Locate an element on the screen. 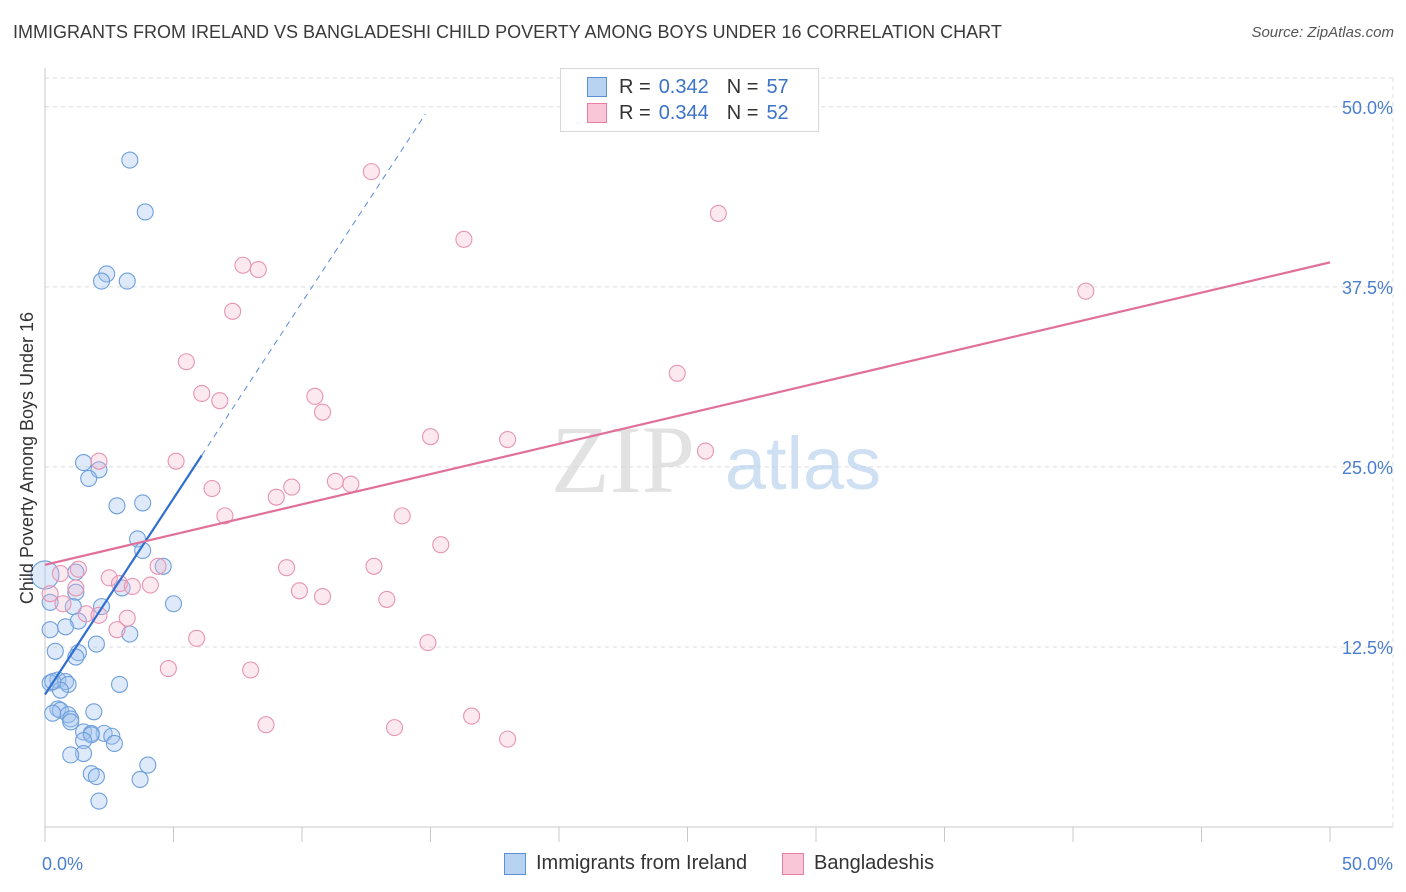  bottom-legend-label-bangladeshis: Bangladeshis is located at coordinates (874, 863).